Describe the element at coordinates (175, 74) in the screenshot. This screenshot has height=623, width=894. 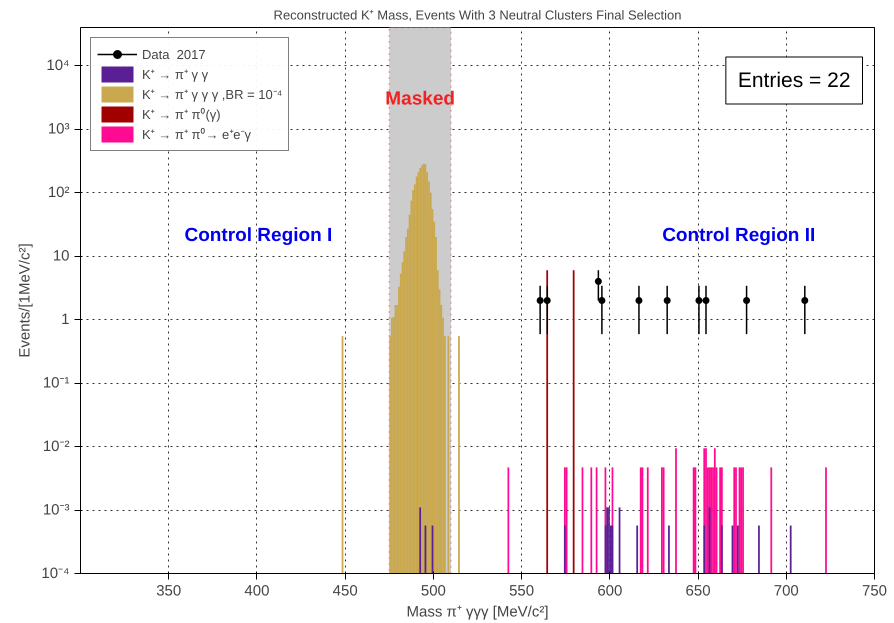
I see `legend-label: K⁺ → π⁺ γ γ` at that location.